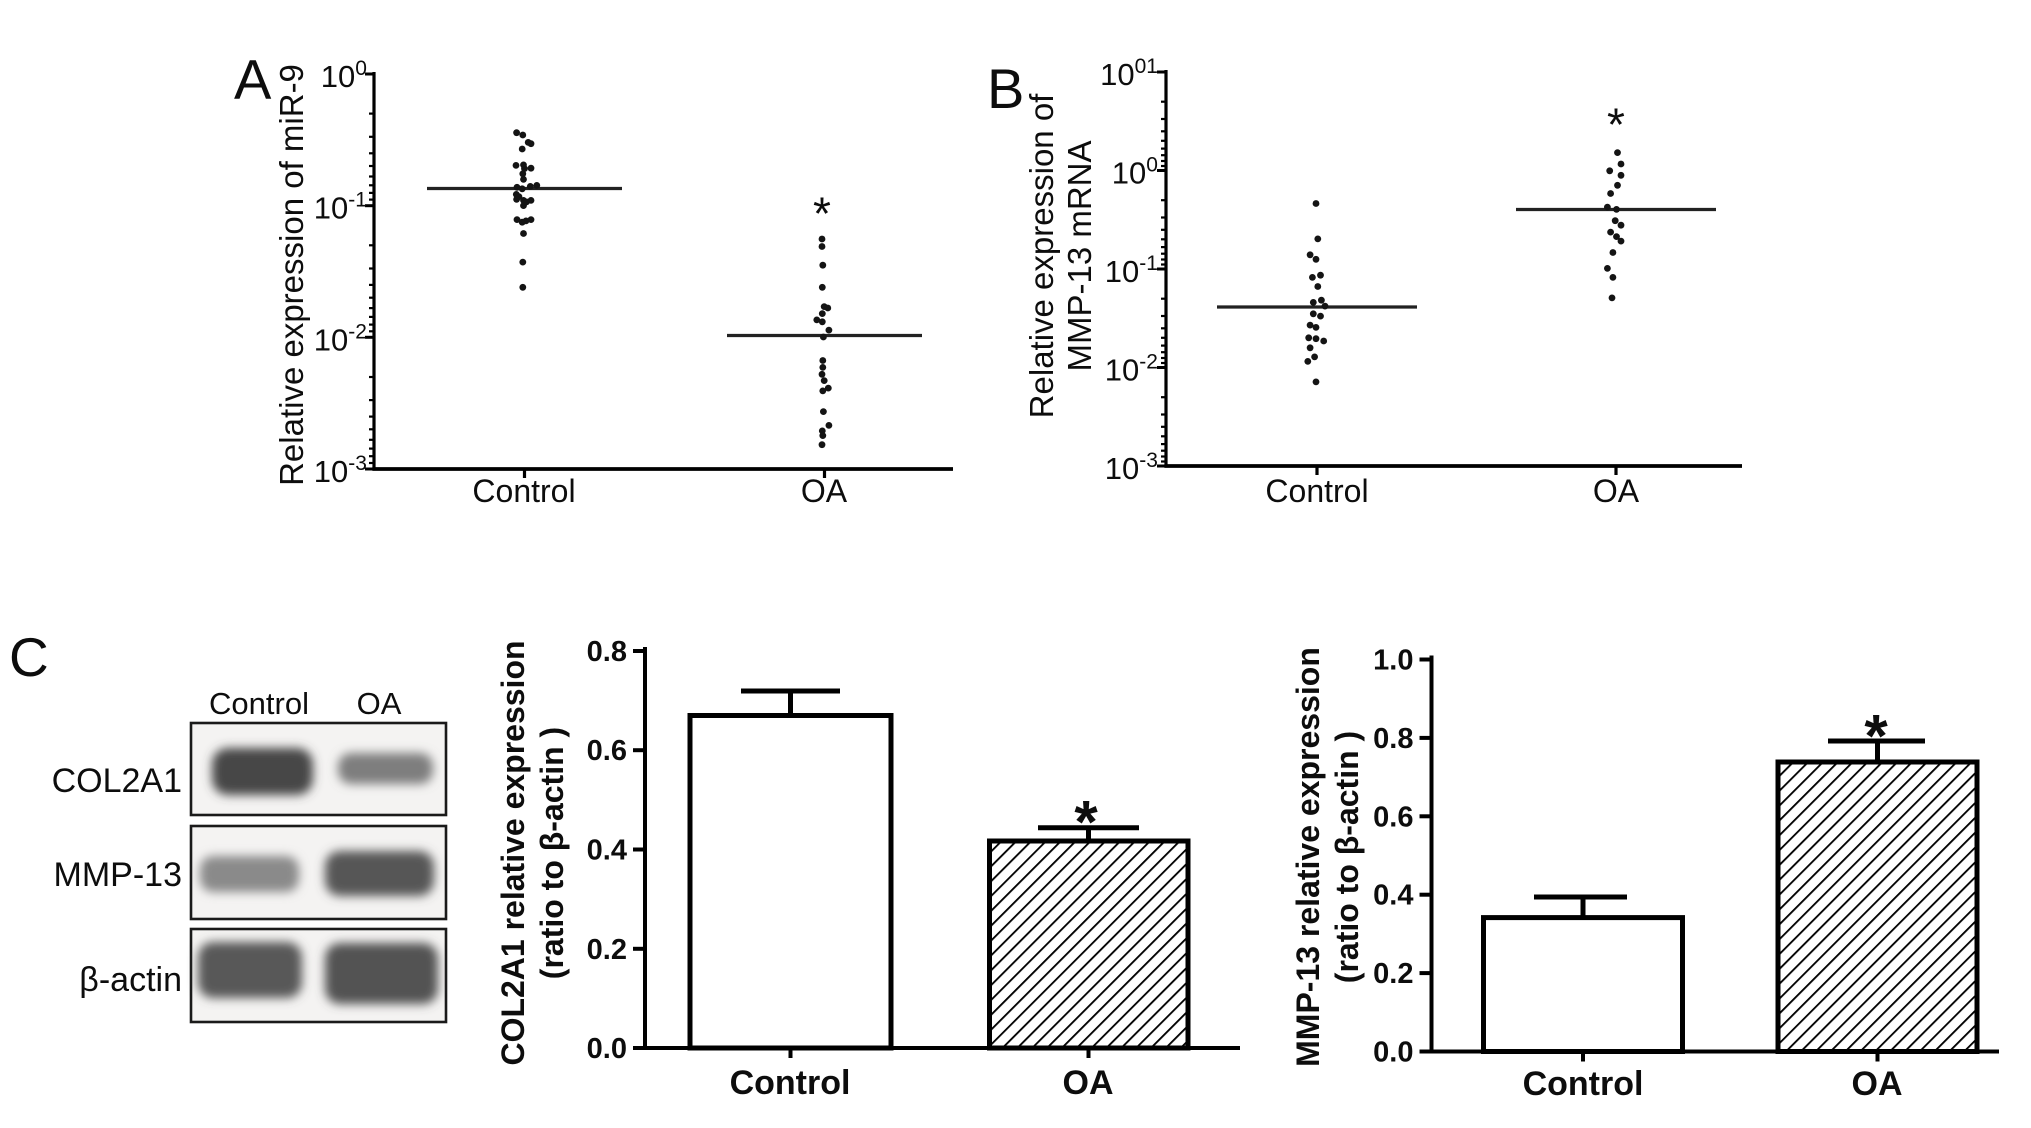 This screenshot has height=1128, width=2031. I want to click on svg-text: 1001, so click(1129, 73).